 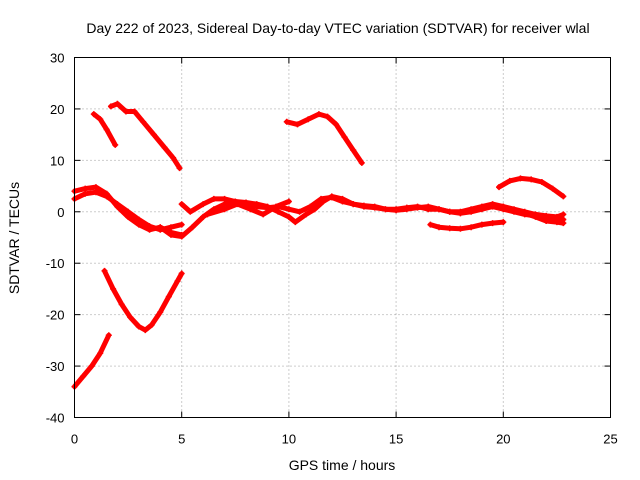 What do you see at coordinates (143, 300) in the screenshot?
I see `series-arc4` at bounding box center [143, 300].